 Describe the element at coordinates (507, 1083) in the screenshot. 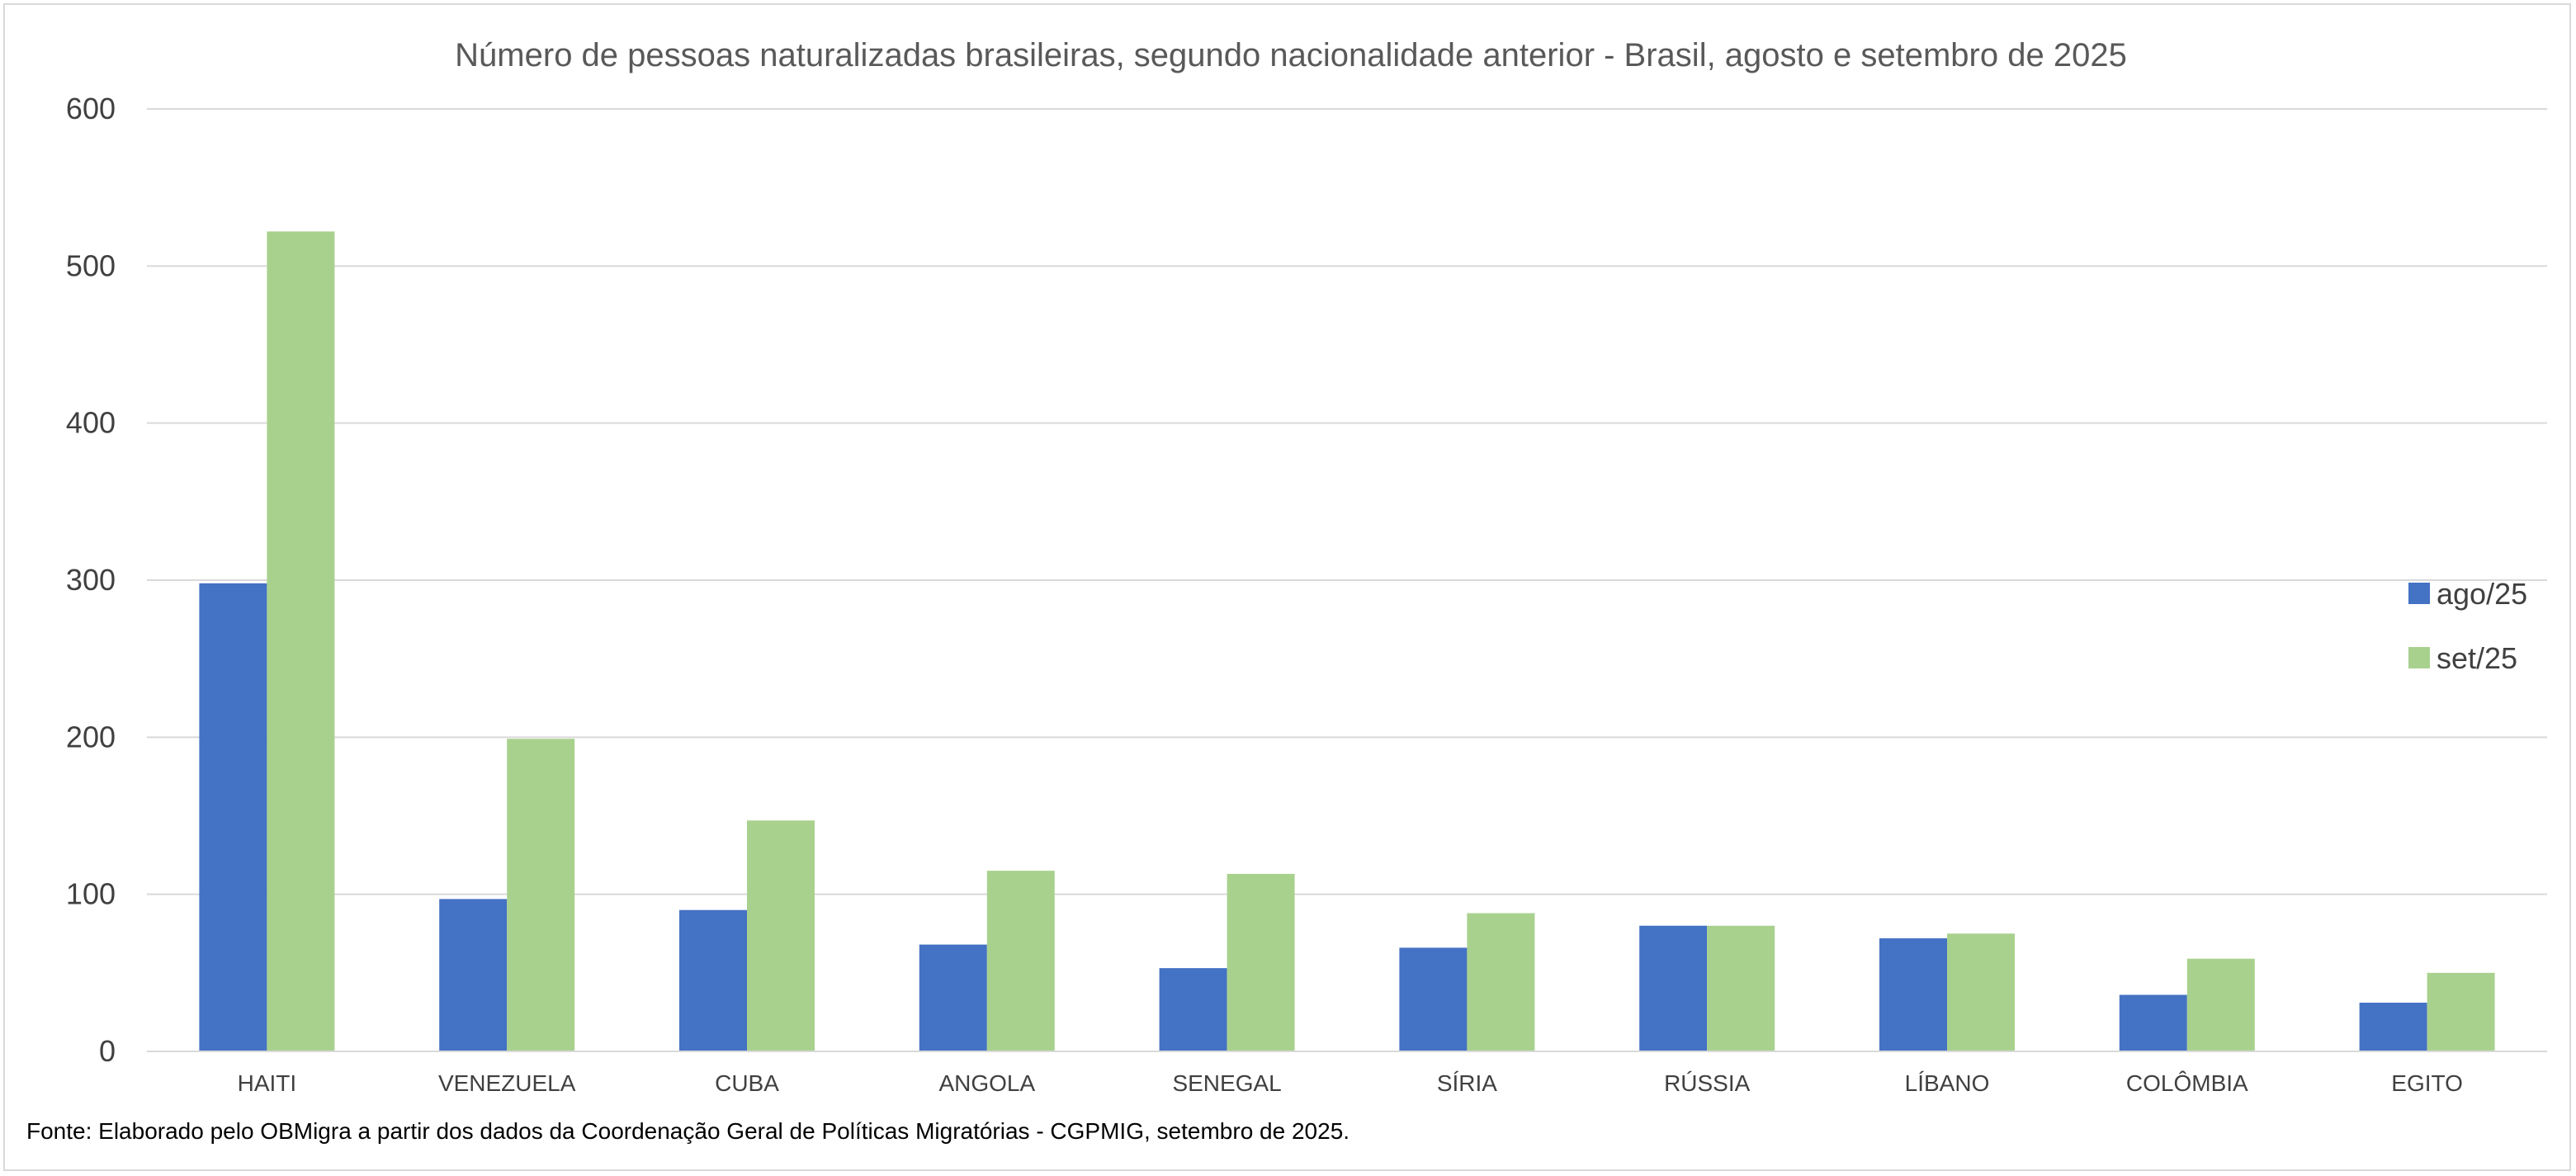

I see `x-tick-label: VENEZUELA` at that location.